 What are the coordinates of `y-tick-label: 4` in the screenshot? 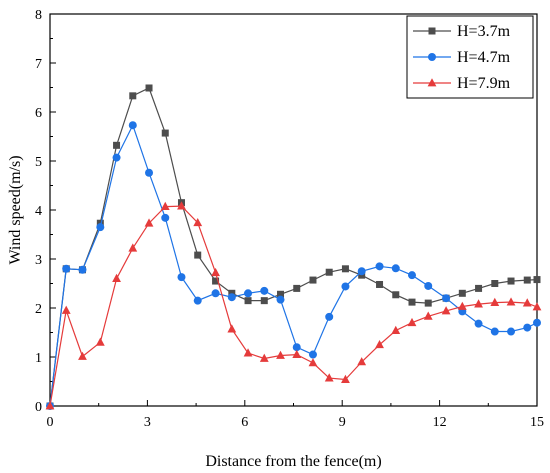 It's located at (38, 211).